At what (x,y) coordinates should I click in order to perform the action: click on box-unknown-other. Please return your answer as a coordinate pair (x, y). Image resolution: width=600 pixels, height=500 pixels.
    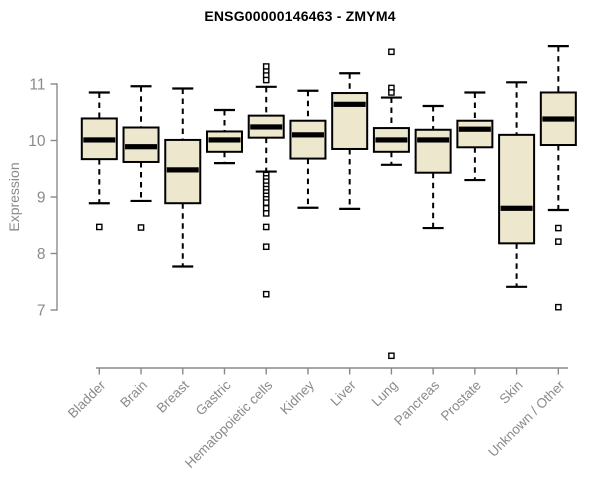
    Looking at the image, I should click on (558, 178).